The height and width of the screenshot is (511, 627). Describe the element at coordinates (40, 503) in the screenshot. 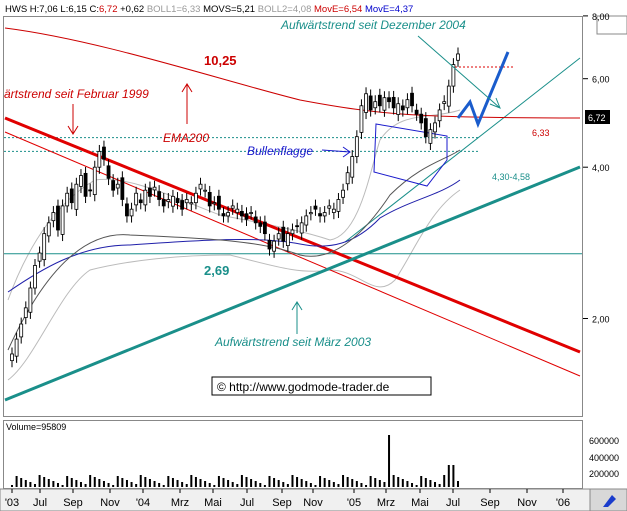

I see `x-tick-label: Jul` at that location.